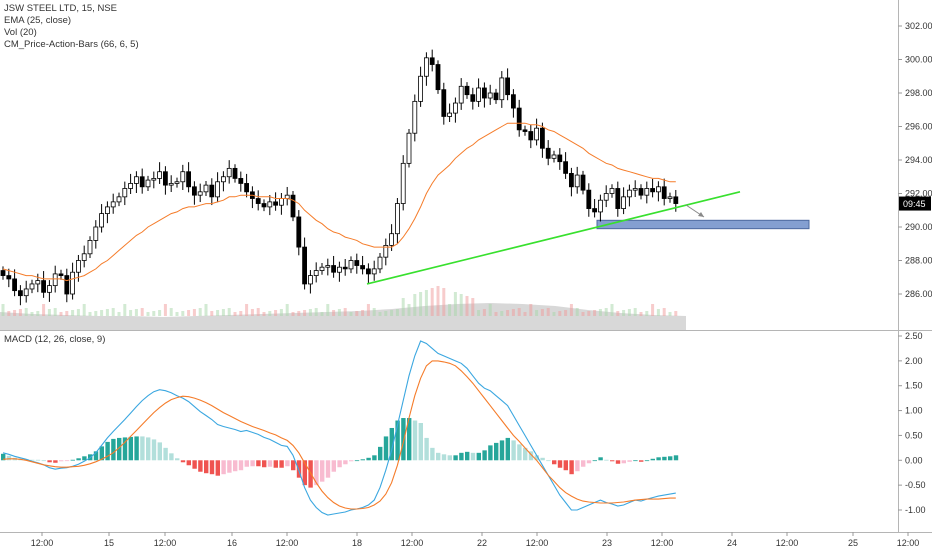 The width and height of the screenshot is (932, 550). Describe the element at coordinates (340, 453) in the screenshot. I see `macd-histogram` at that location.